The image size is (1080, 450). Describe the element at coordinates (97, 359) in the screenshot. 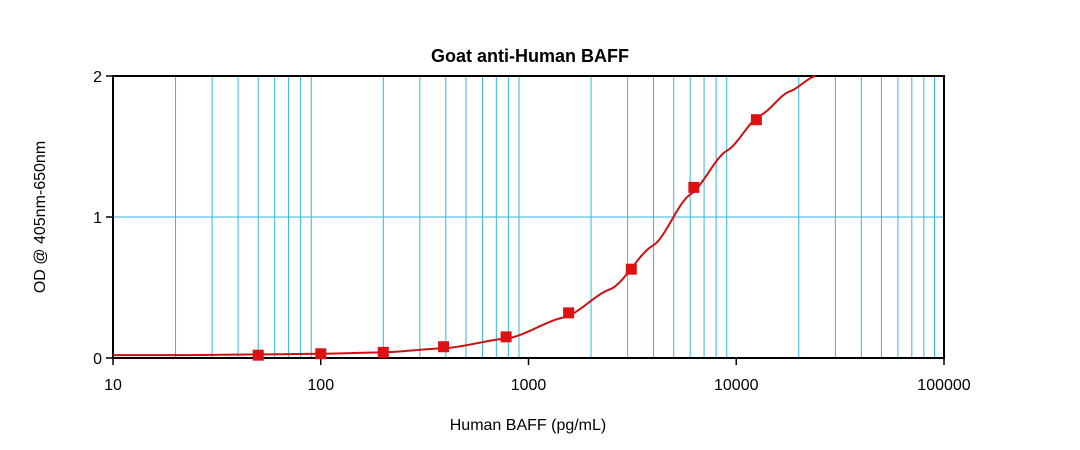

I see `y-tick-label: 0` at that location.